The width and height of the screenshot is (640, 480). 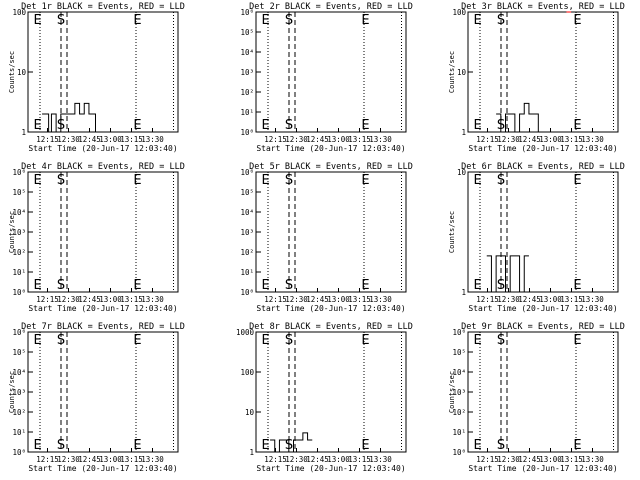 I want to click on det1-xtick-label: 12:45, so click(x=89, y=139).